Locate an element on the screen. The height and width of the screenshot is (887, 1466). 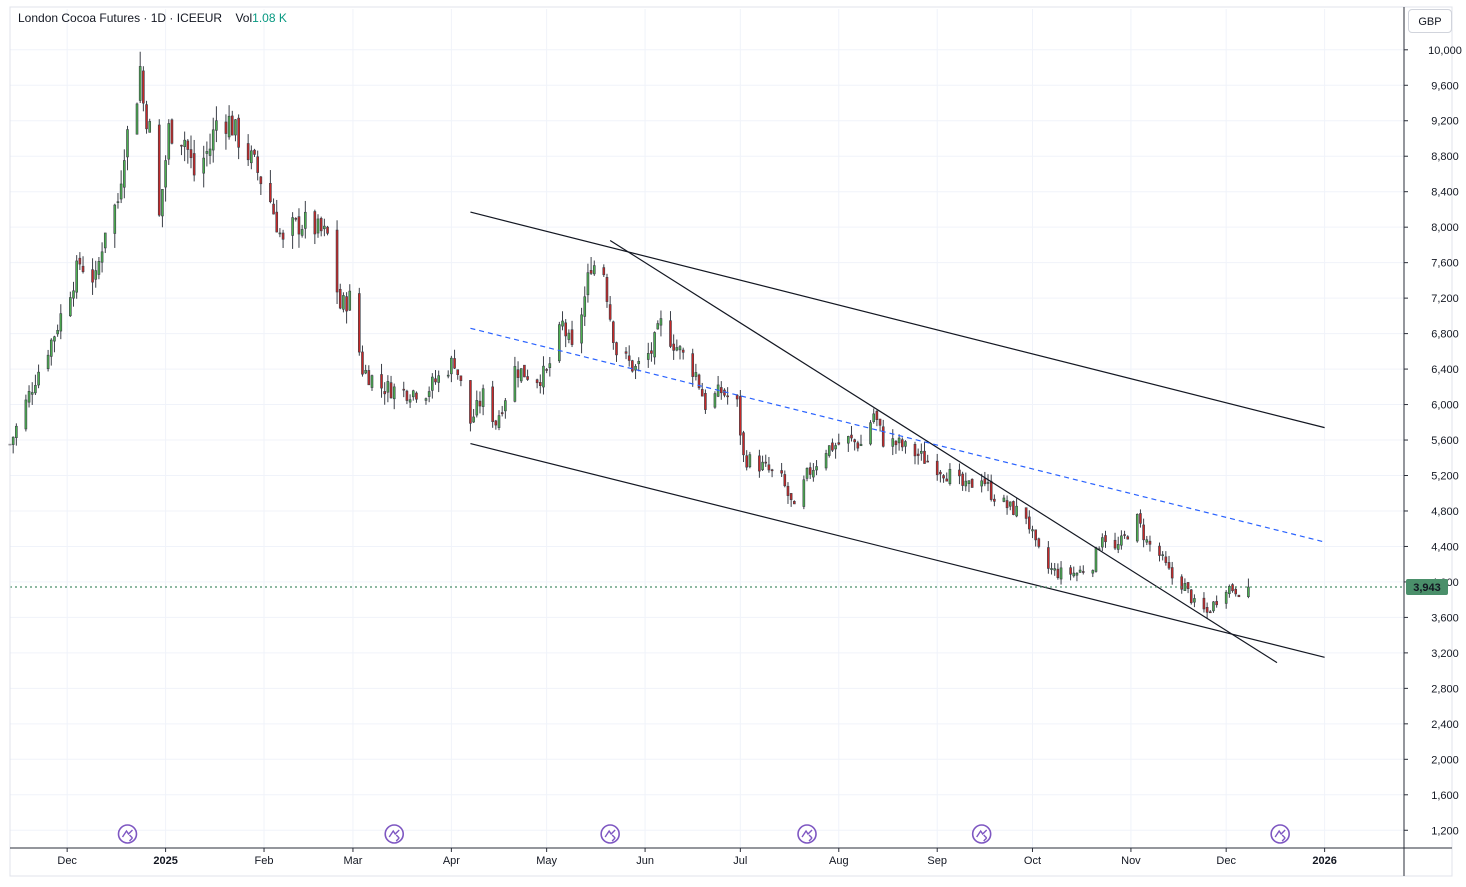
x-tick-label: Nov is located at coordinates (1131, 861).